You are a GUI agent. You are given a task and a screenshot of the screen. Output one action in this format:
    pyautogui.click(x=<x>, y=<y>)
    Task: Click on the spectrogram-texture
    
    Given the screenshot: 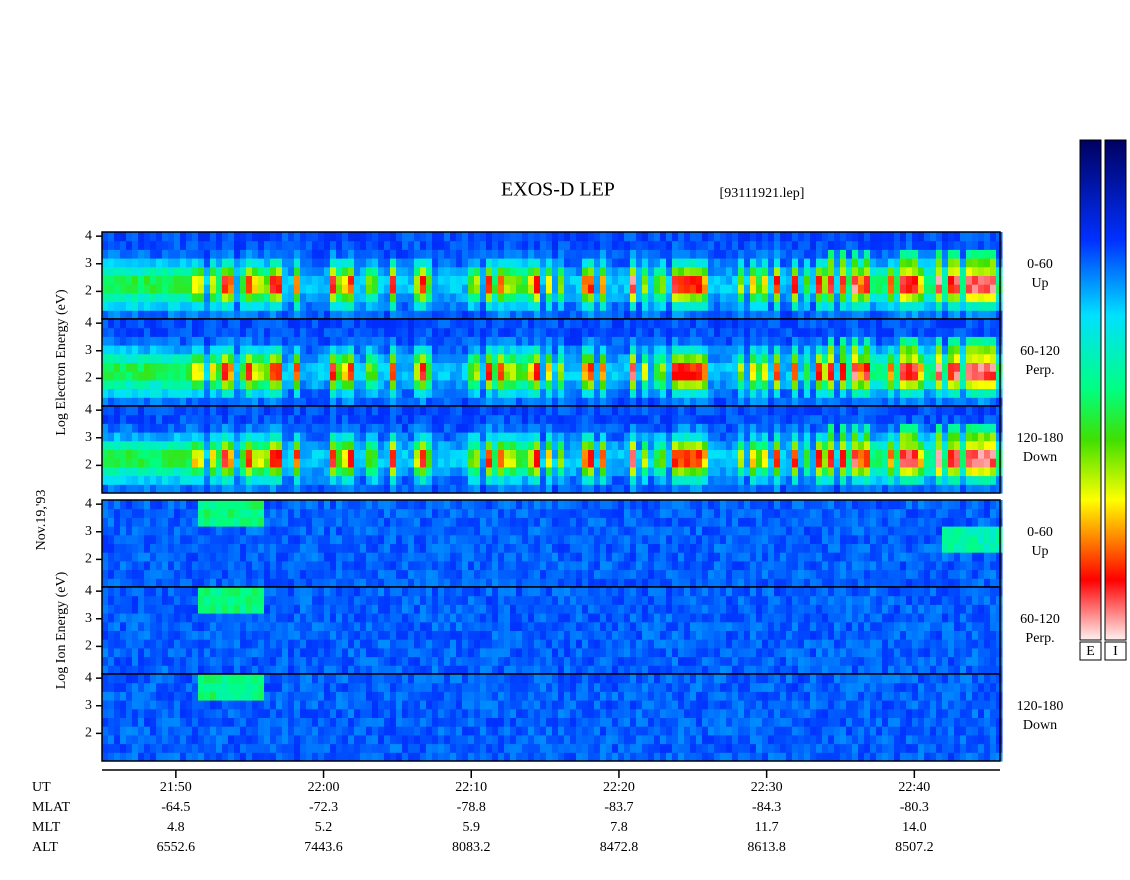 What is the action you would take?
    pyautogui.click(x=552, y=544)
    